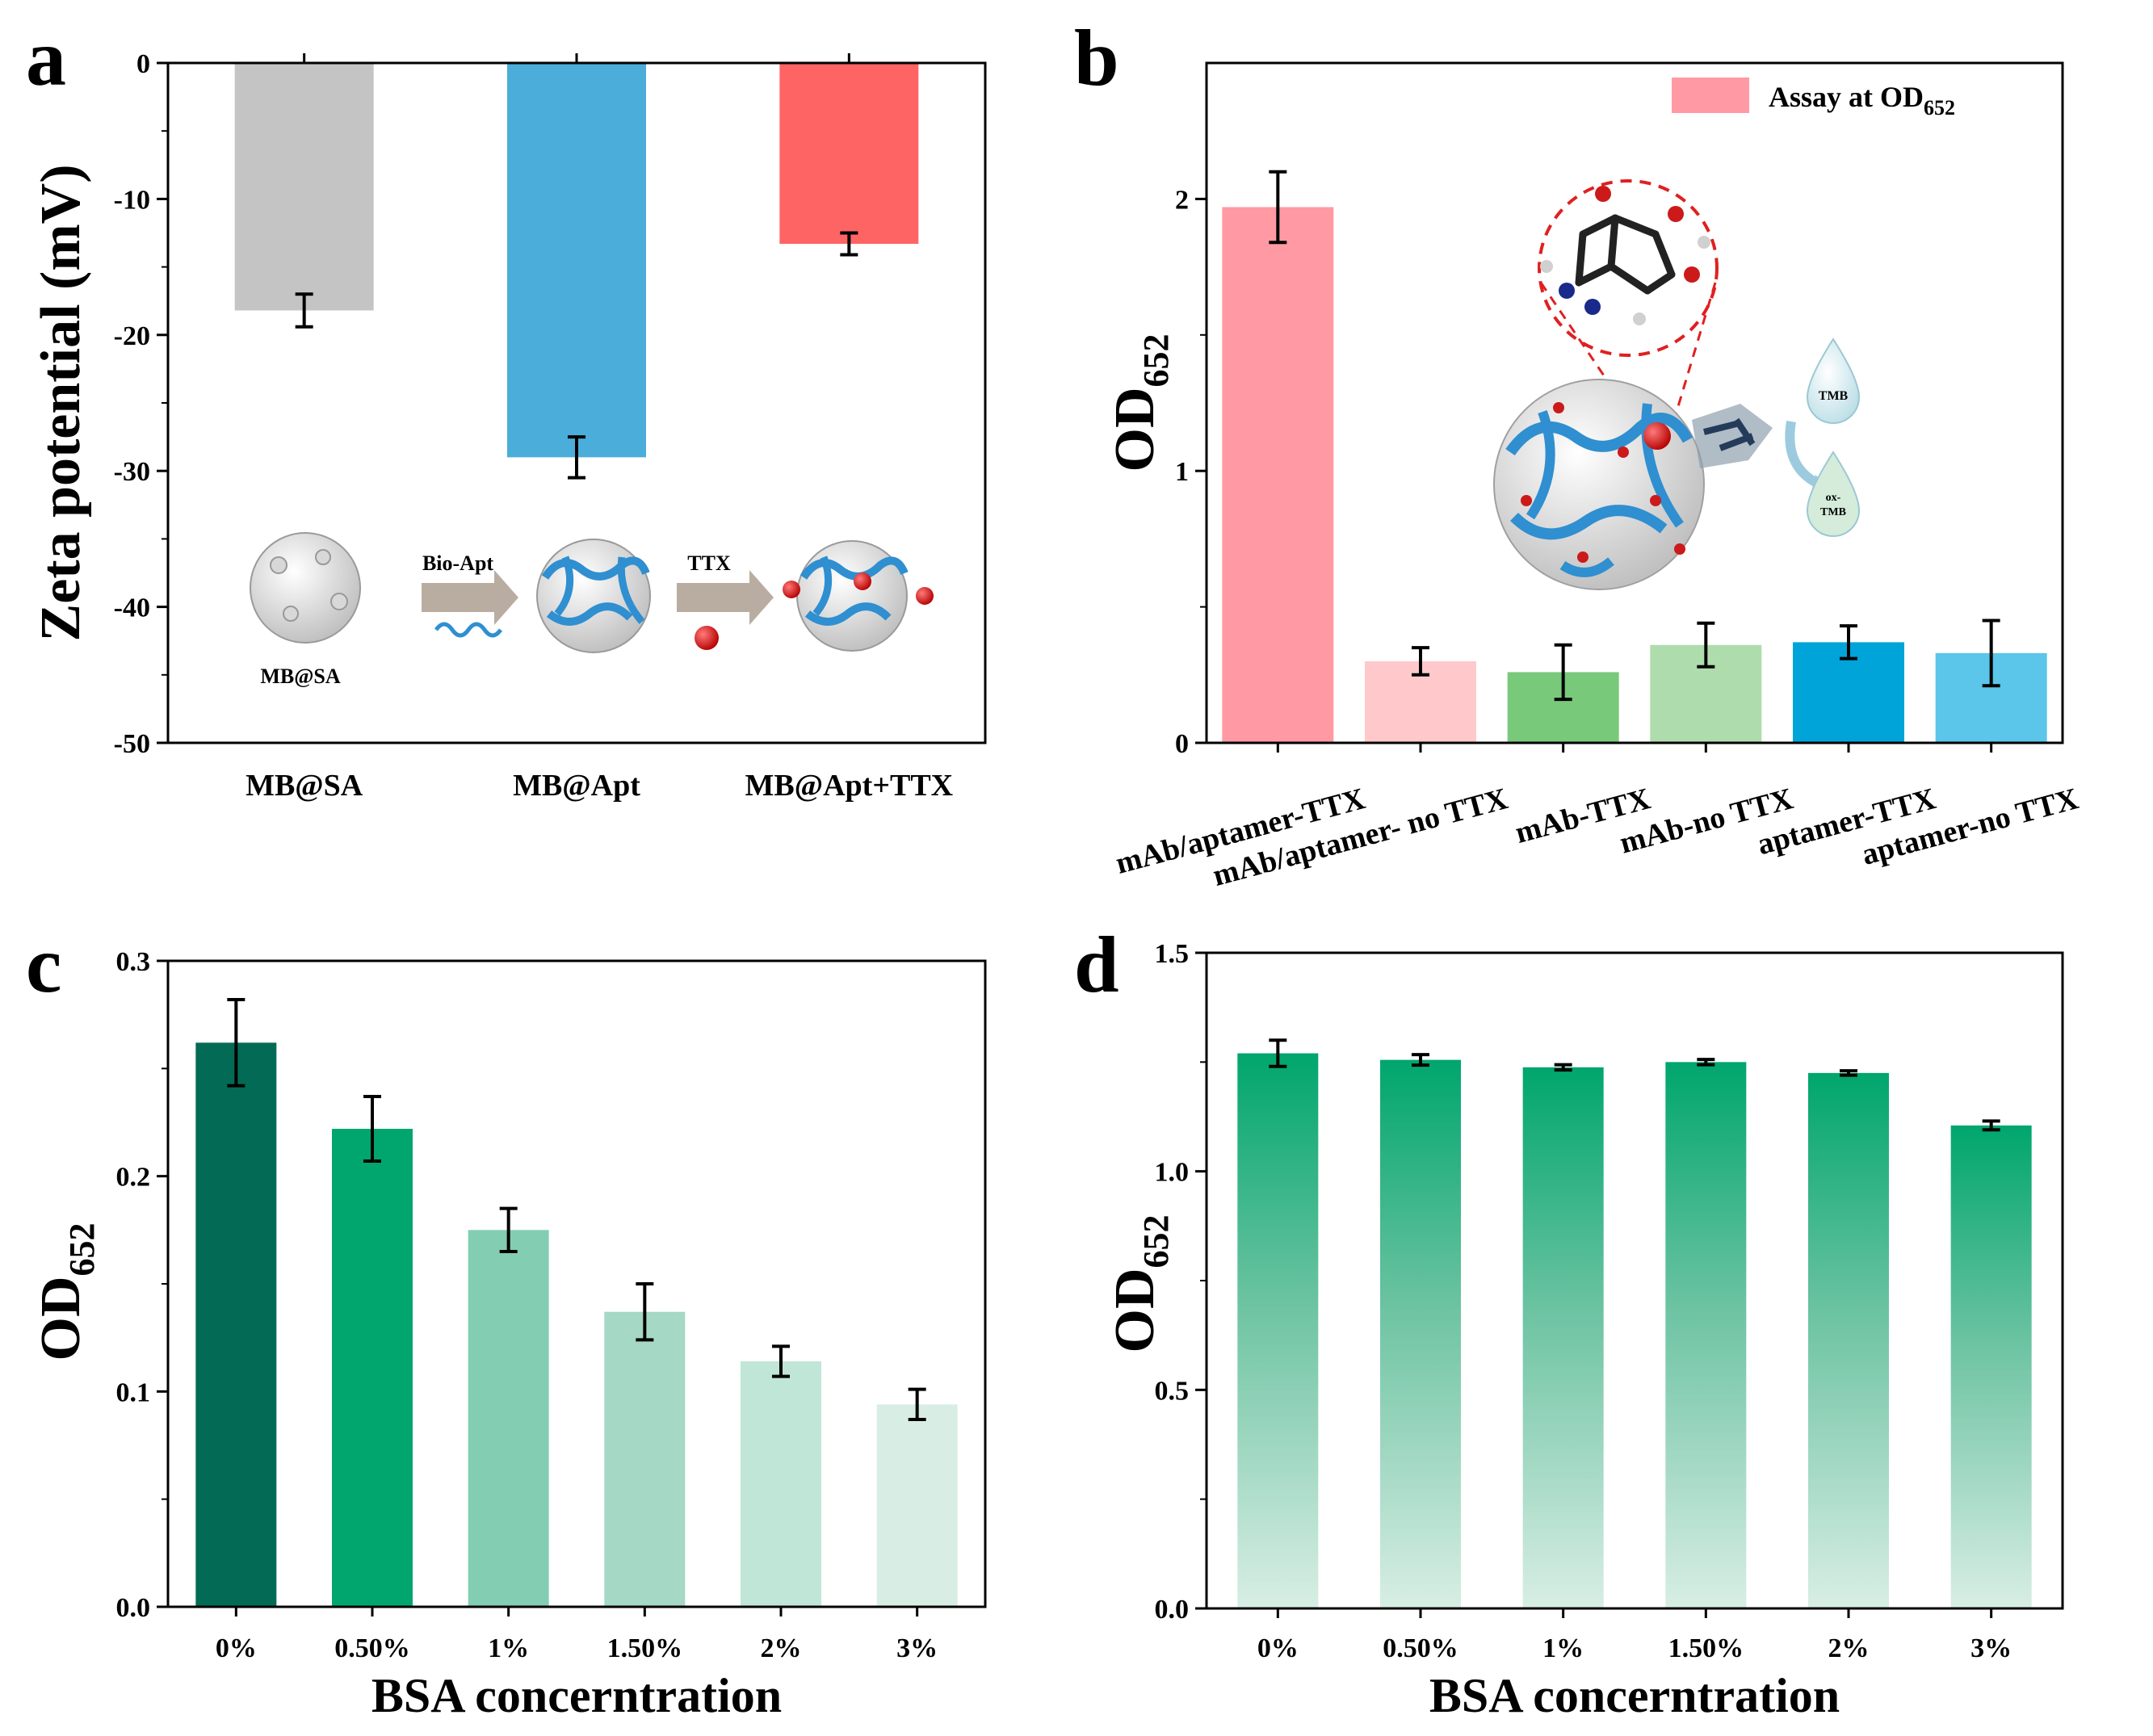  Describe the element at coordinates (43, 965) in the screenshot. I see `panel-letter-c: c` at that location.